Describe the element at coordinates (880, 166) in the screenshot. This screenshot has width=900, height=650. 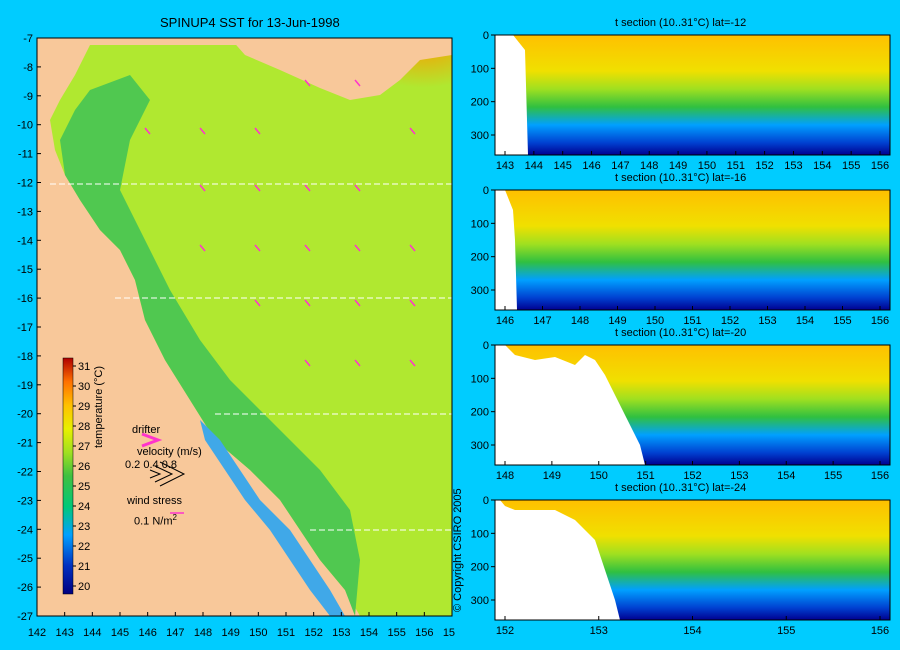
I see `section-lon-tick-label: 156` at that location.